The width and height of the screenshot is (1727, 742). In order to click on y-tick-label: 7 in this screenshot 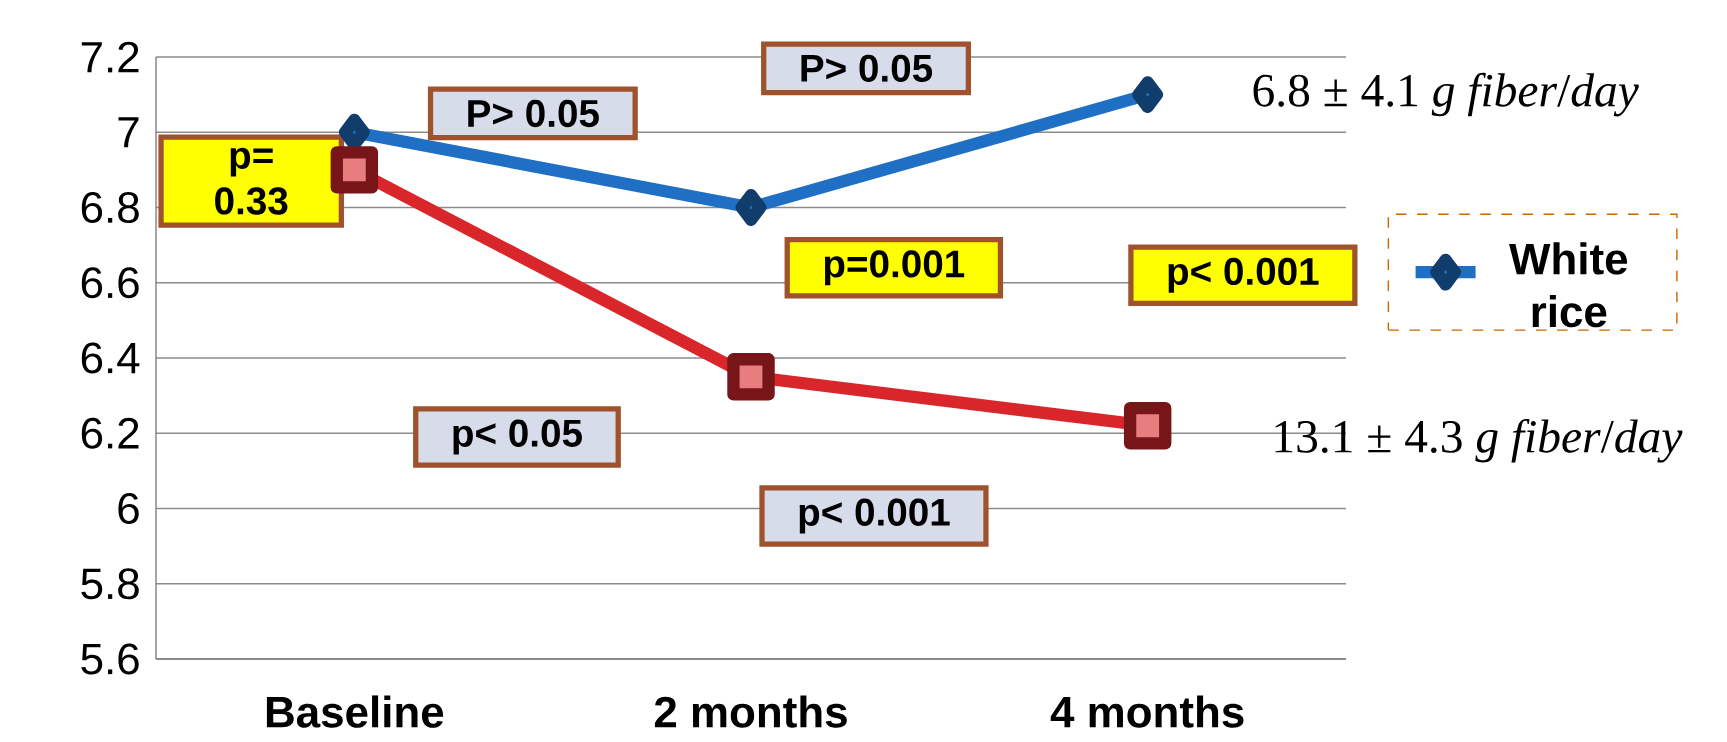, I will do `click(128, 132)`.